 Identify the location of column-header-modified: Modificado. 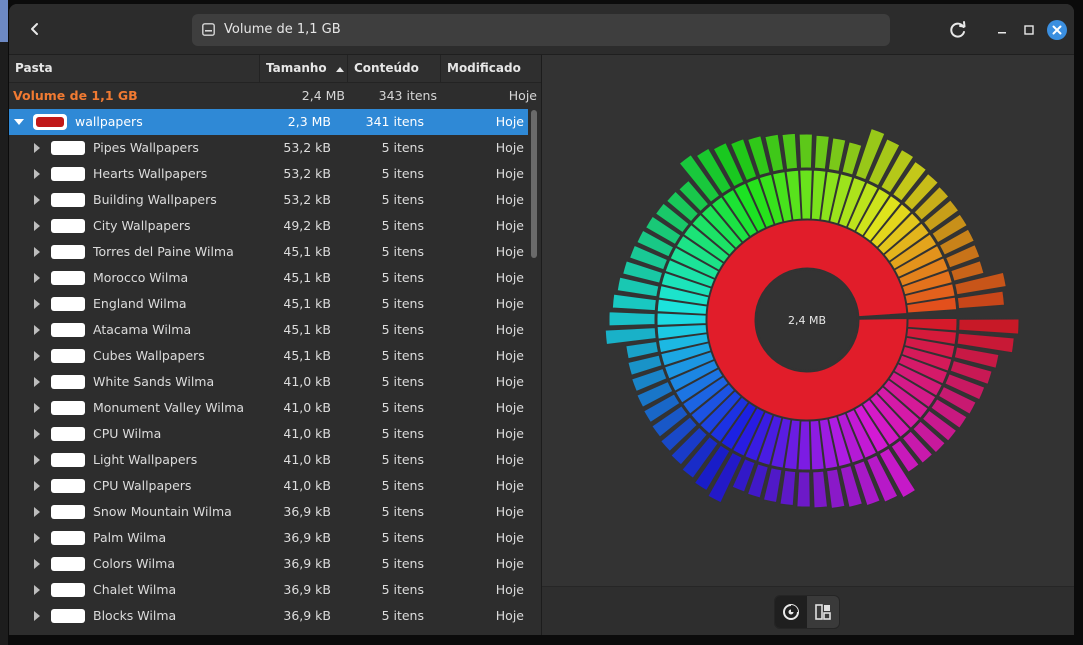
(484, 68).